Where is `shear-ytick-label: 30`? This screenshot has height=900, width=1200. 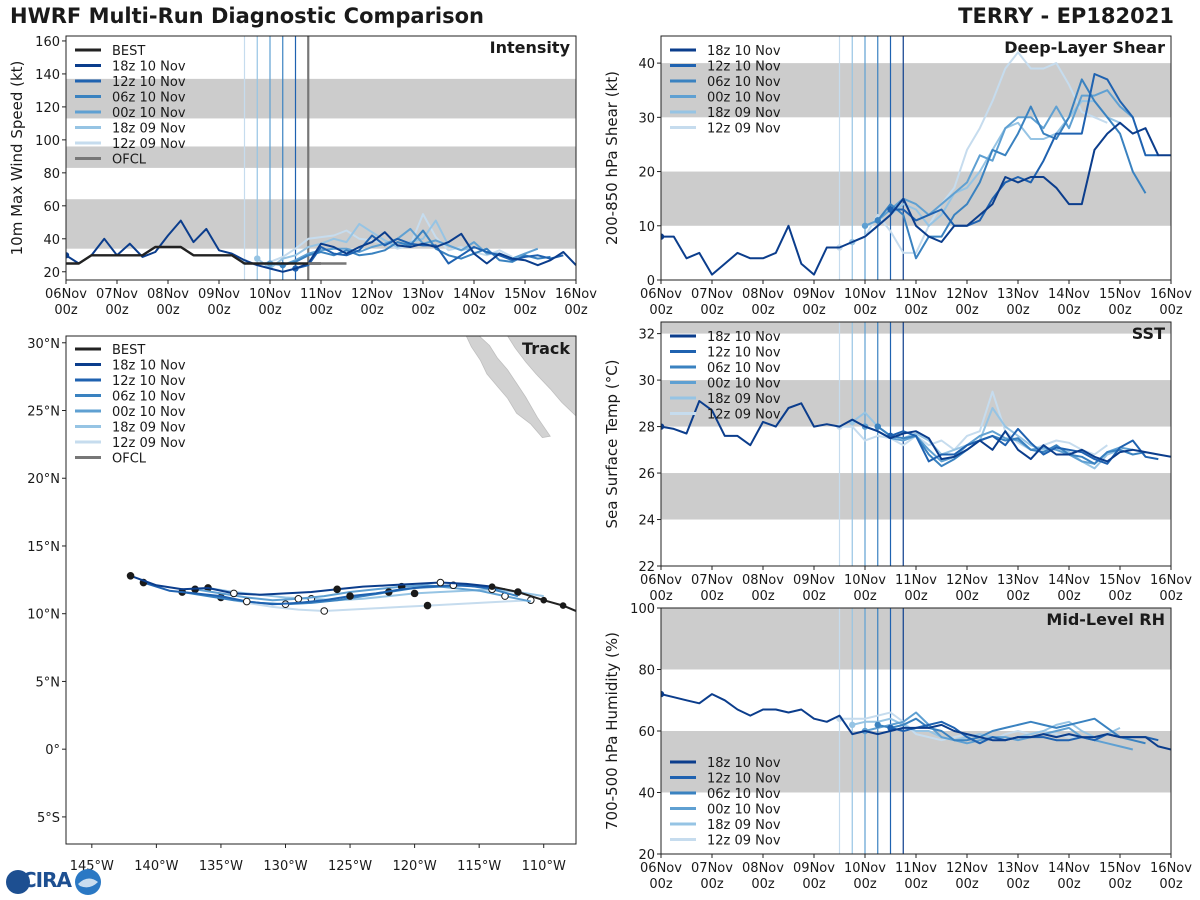 shear-ytick-label: 30 is located at coordinates (646, 118).